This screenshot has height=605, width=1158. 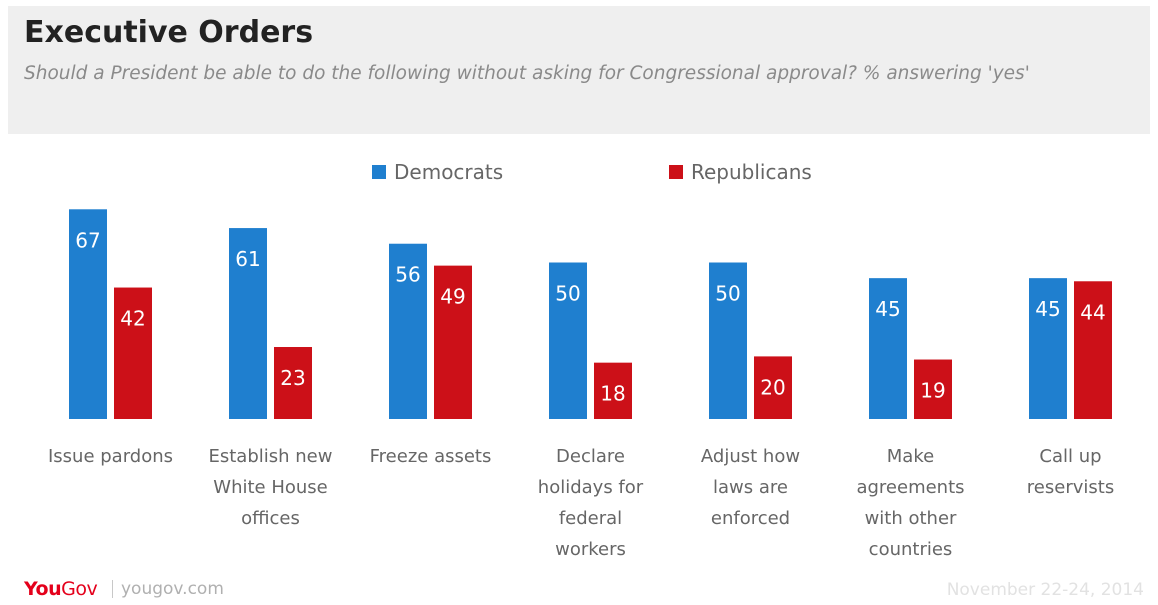 What do you see at coordinates (1070, 456) in the screenshot?
I see `category-label-line: Call up` at bounding box center [1070, 456].